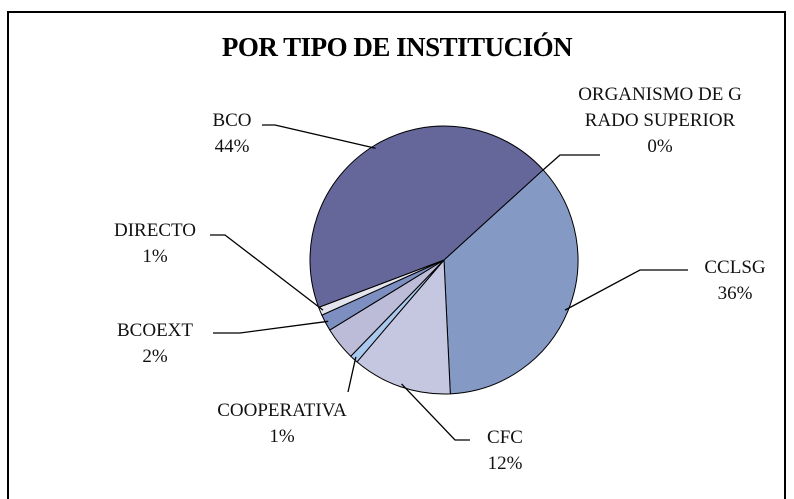  Describe the element at coordinates (155, 230) in the screenshot. I see `slice-category-label: DIRECTO` at that location.